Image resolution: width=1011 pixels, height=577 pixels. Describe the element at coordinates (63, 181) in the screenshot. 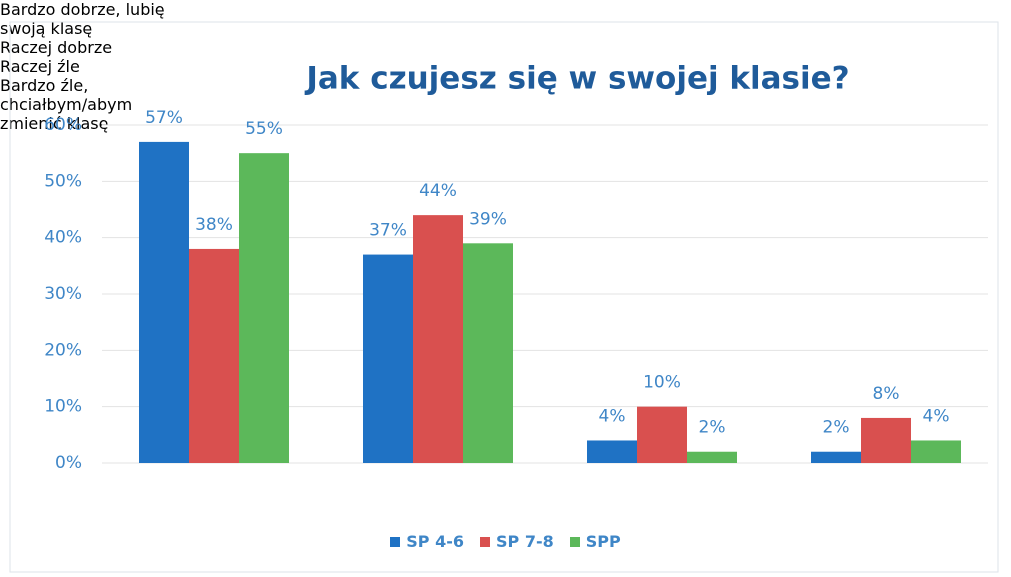

I see `y-tick-label: 50%` at that location.